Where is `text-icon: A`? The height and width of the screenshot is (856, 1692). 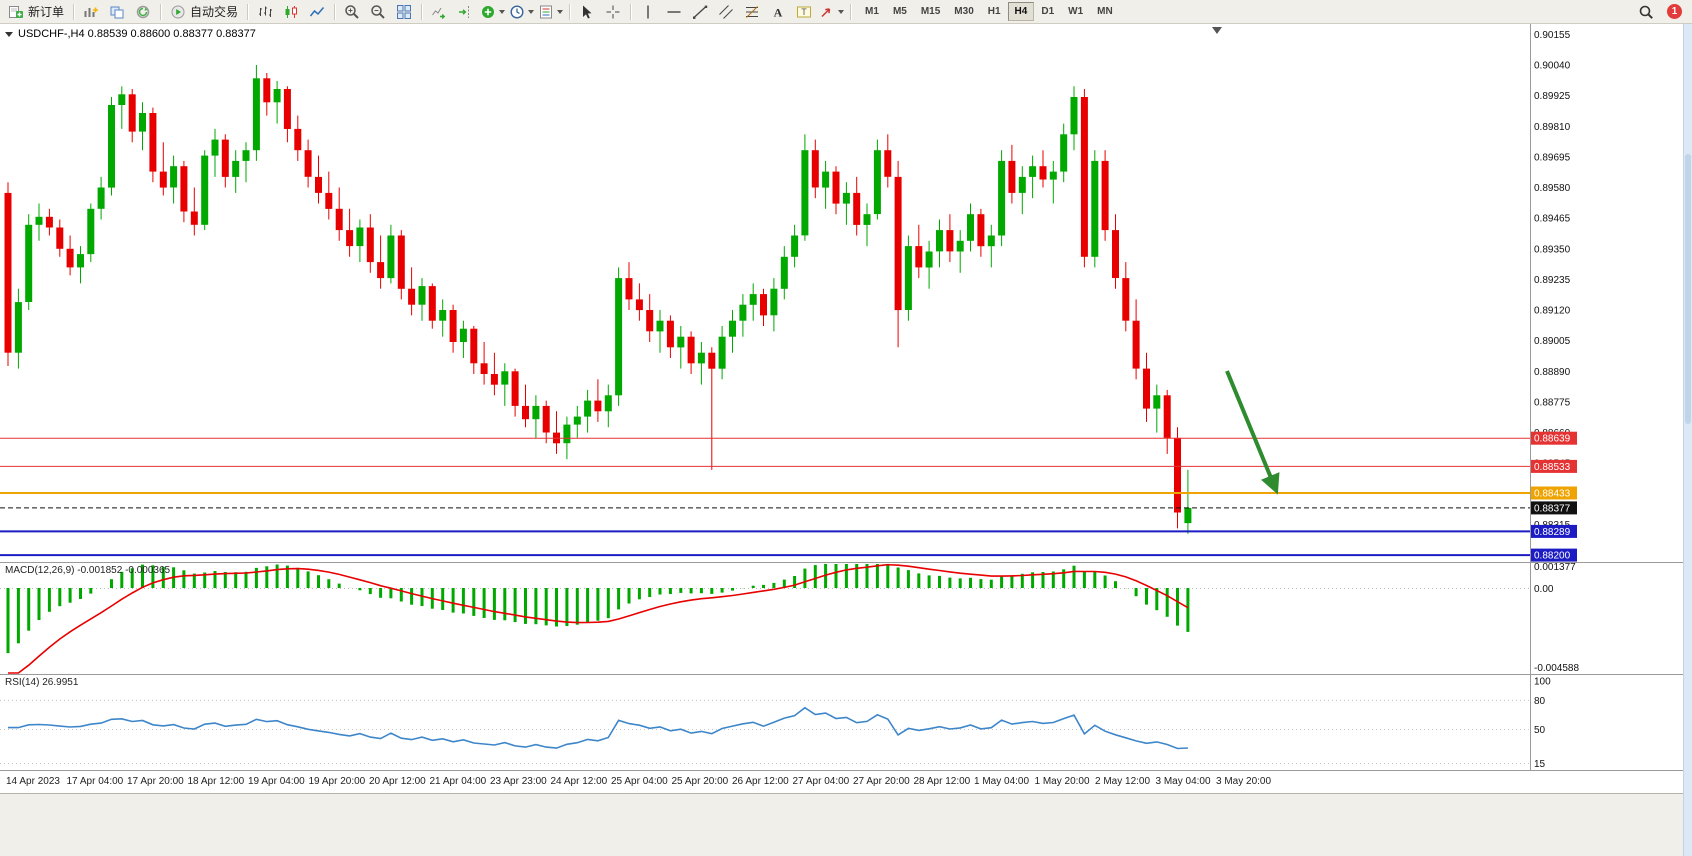 text-icon: A is located at coordinates (778, 12).